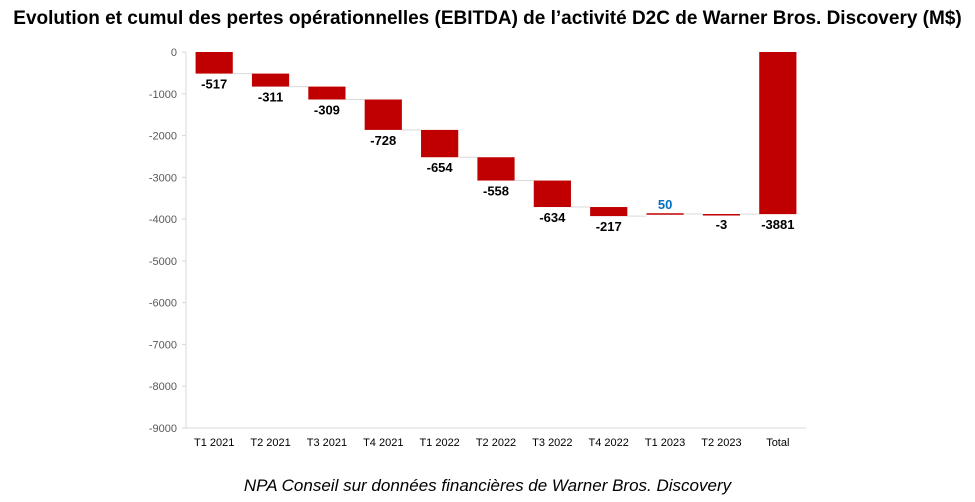 Image resolution: width=975 pixels, height=502 pixels. Describe the element at coordinates (439, 443) in the screenshot. I see `x-tick-label: T1 2022` at that location.